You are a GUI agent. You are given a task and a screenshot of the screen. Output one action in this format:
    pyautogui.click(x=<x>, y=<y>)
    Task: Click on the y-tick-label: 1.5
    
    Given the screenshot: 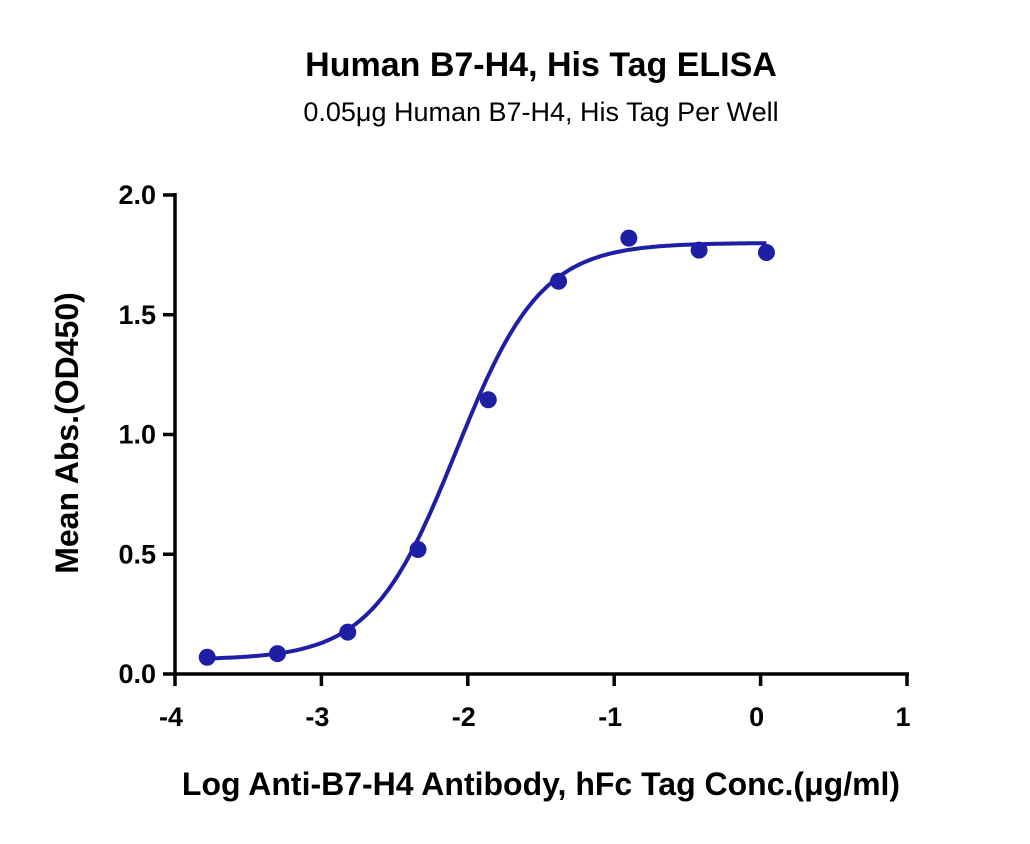 What is the action you would take?
    pyautogui.click(x=137, y=315)
    